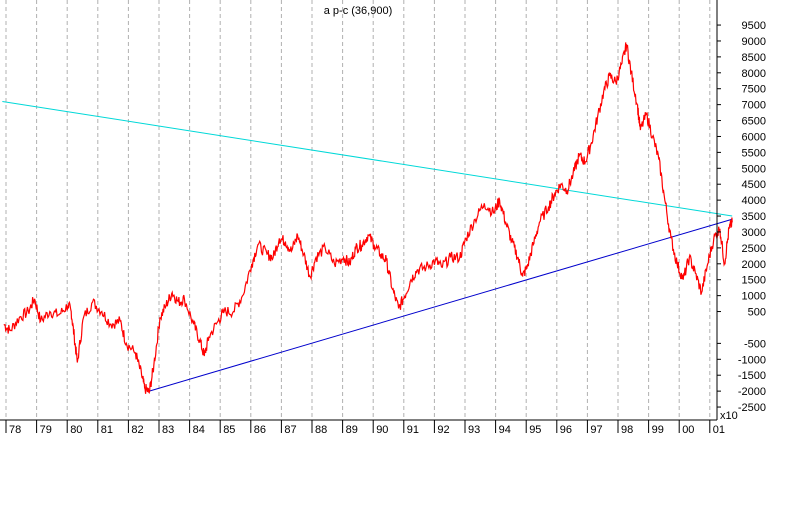 The width and height of the screenshot is (800, 505). Describe the element at coordinates (754, 169) in the screenshot. I see `y-tick-label: 5000` at that location.